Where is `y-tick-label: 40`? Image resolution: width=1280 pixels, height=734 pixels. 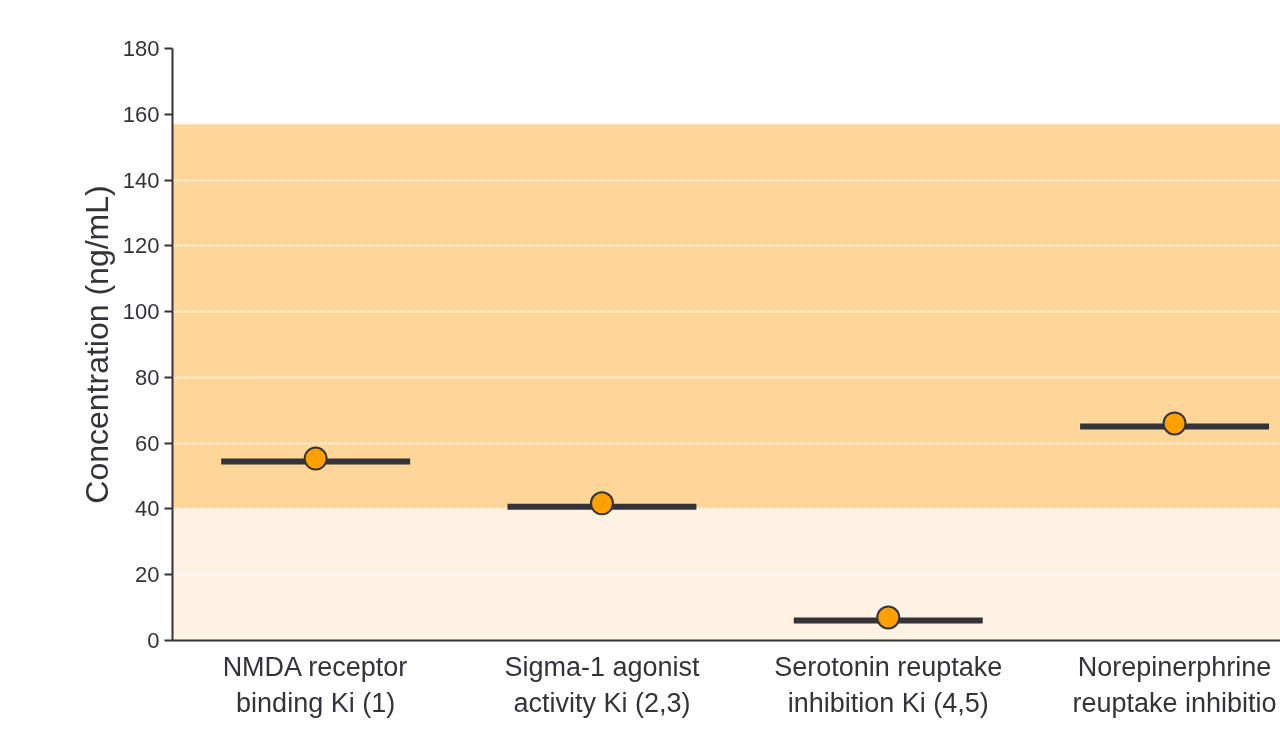 y-tick-label: 40 is located at coordinates (147, 509).